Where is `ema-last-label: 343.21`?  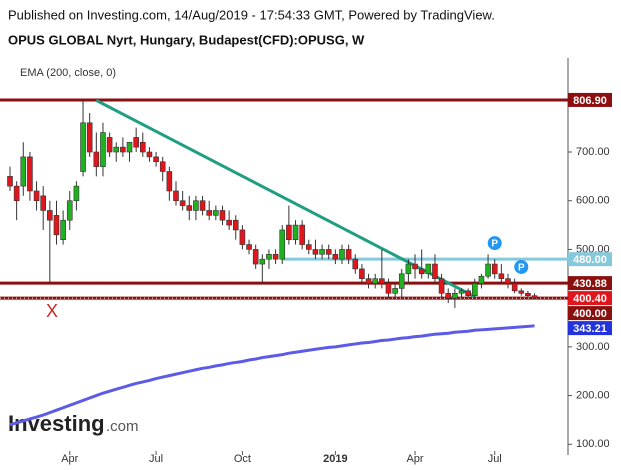
ema-last-label: 343.21 is located at coordinates (590, 329).